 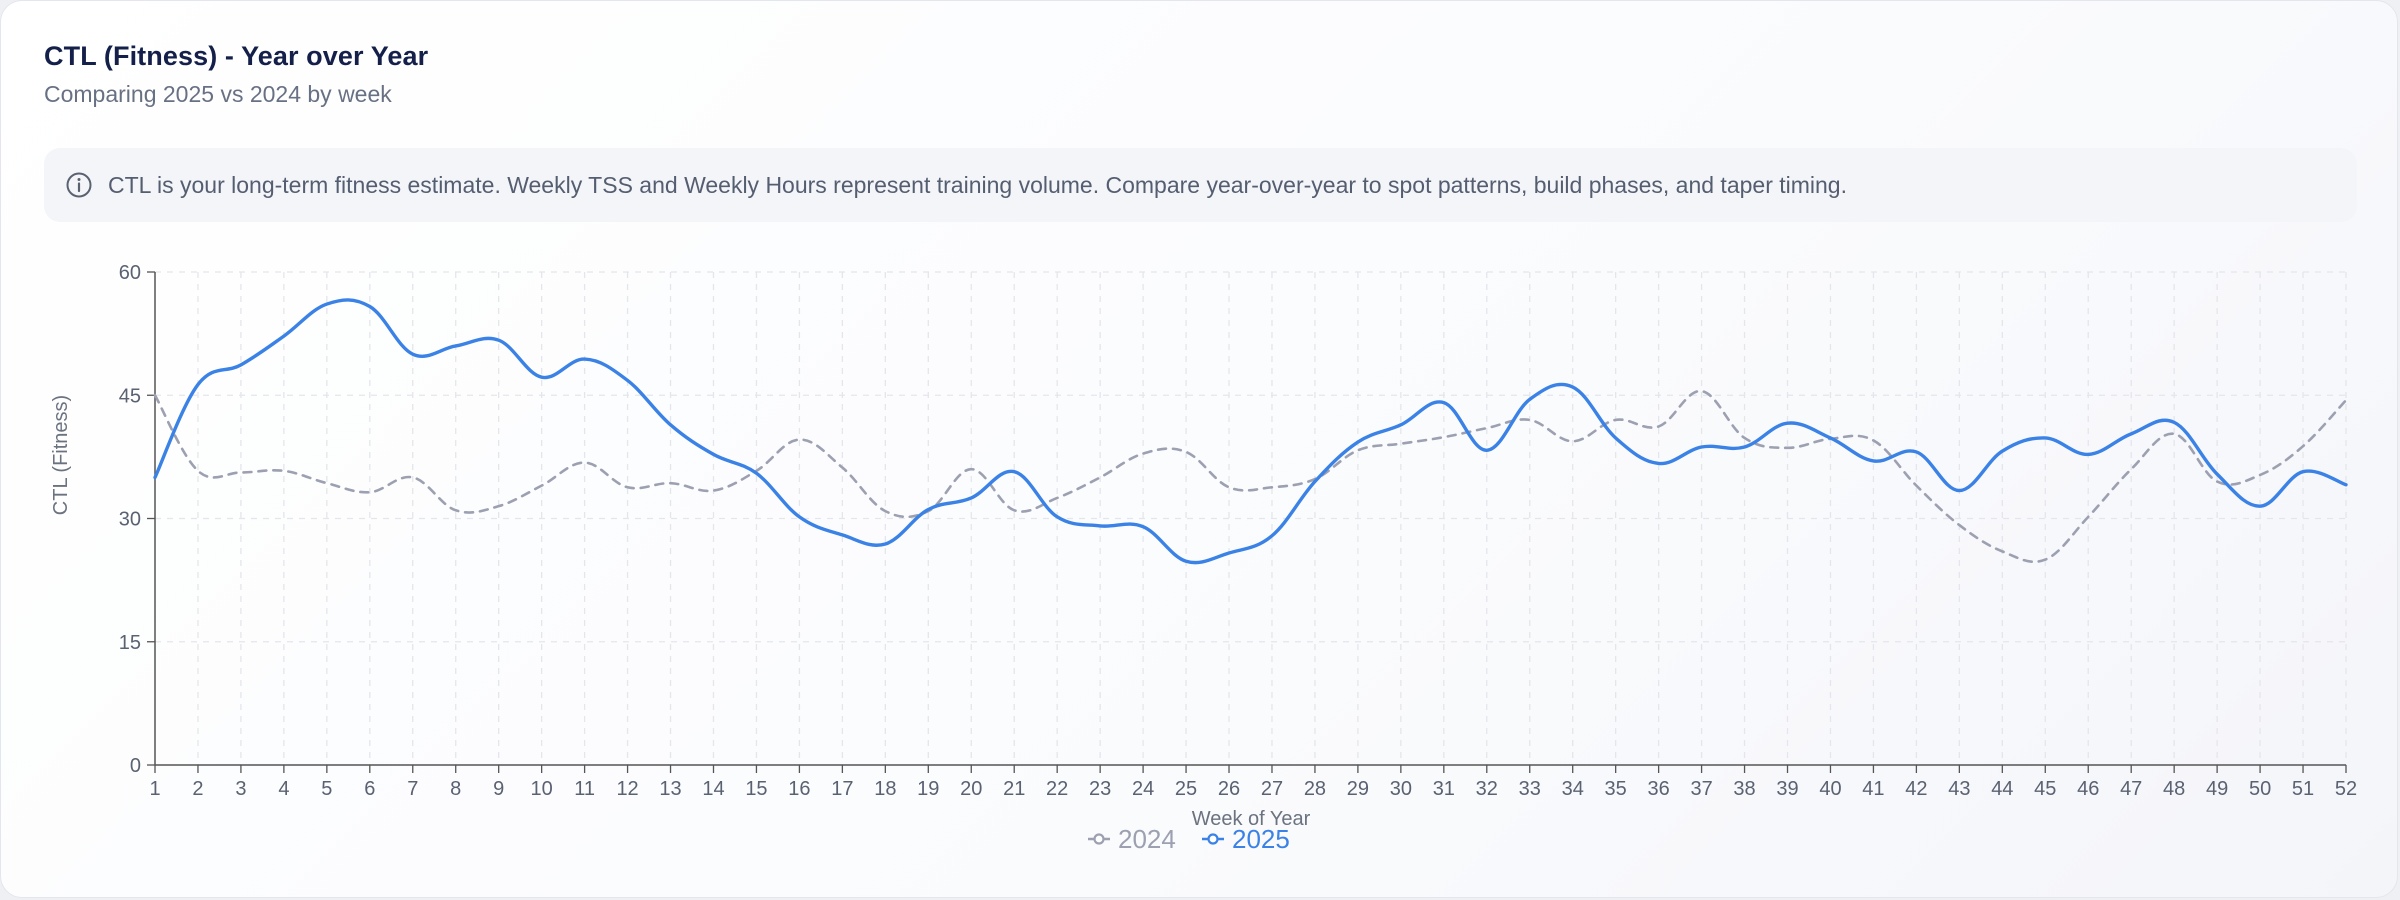 What do you see at coordinates (1487, 789) in the screenshot?
I see `x-tick-label: 32` at bounding box center [1487, 789].